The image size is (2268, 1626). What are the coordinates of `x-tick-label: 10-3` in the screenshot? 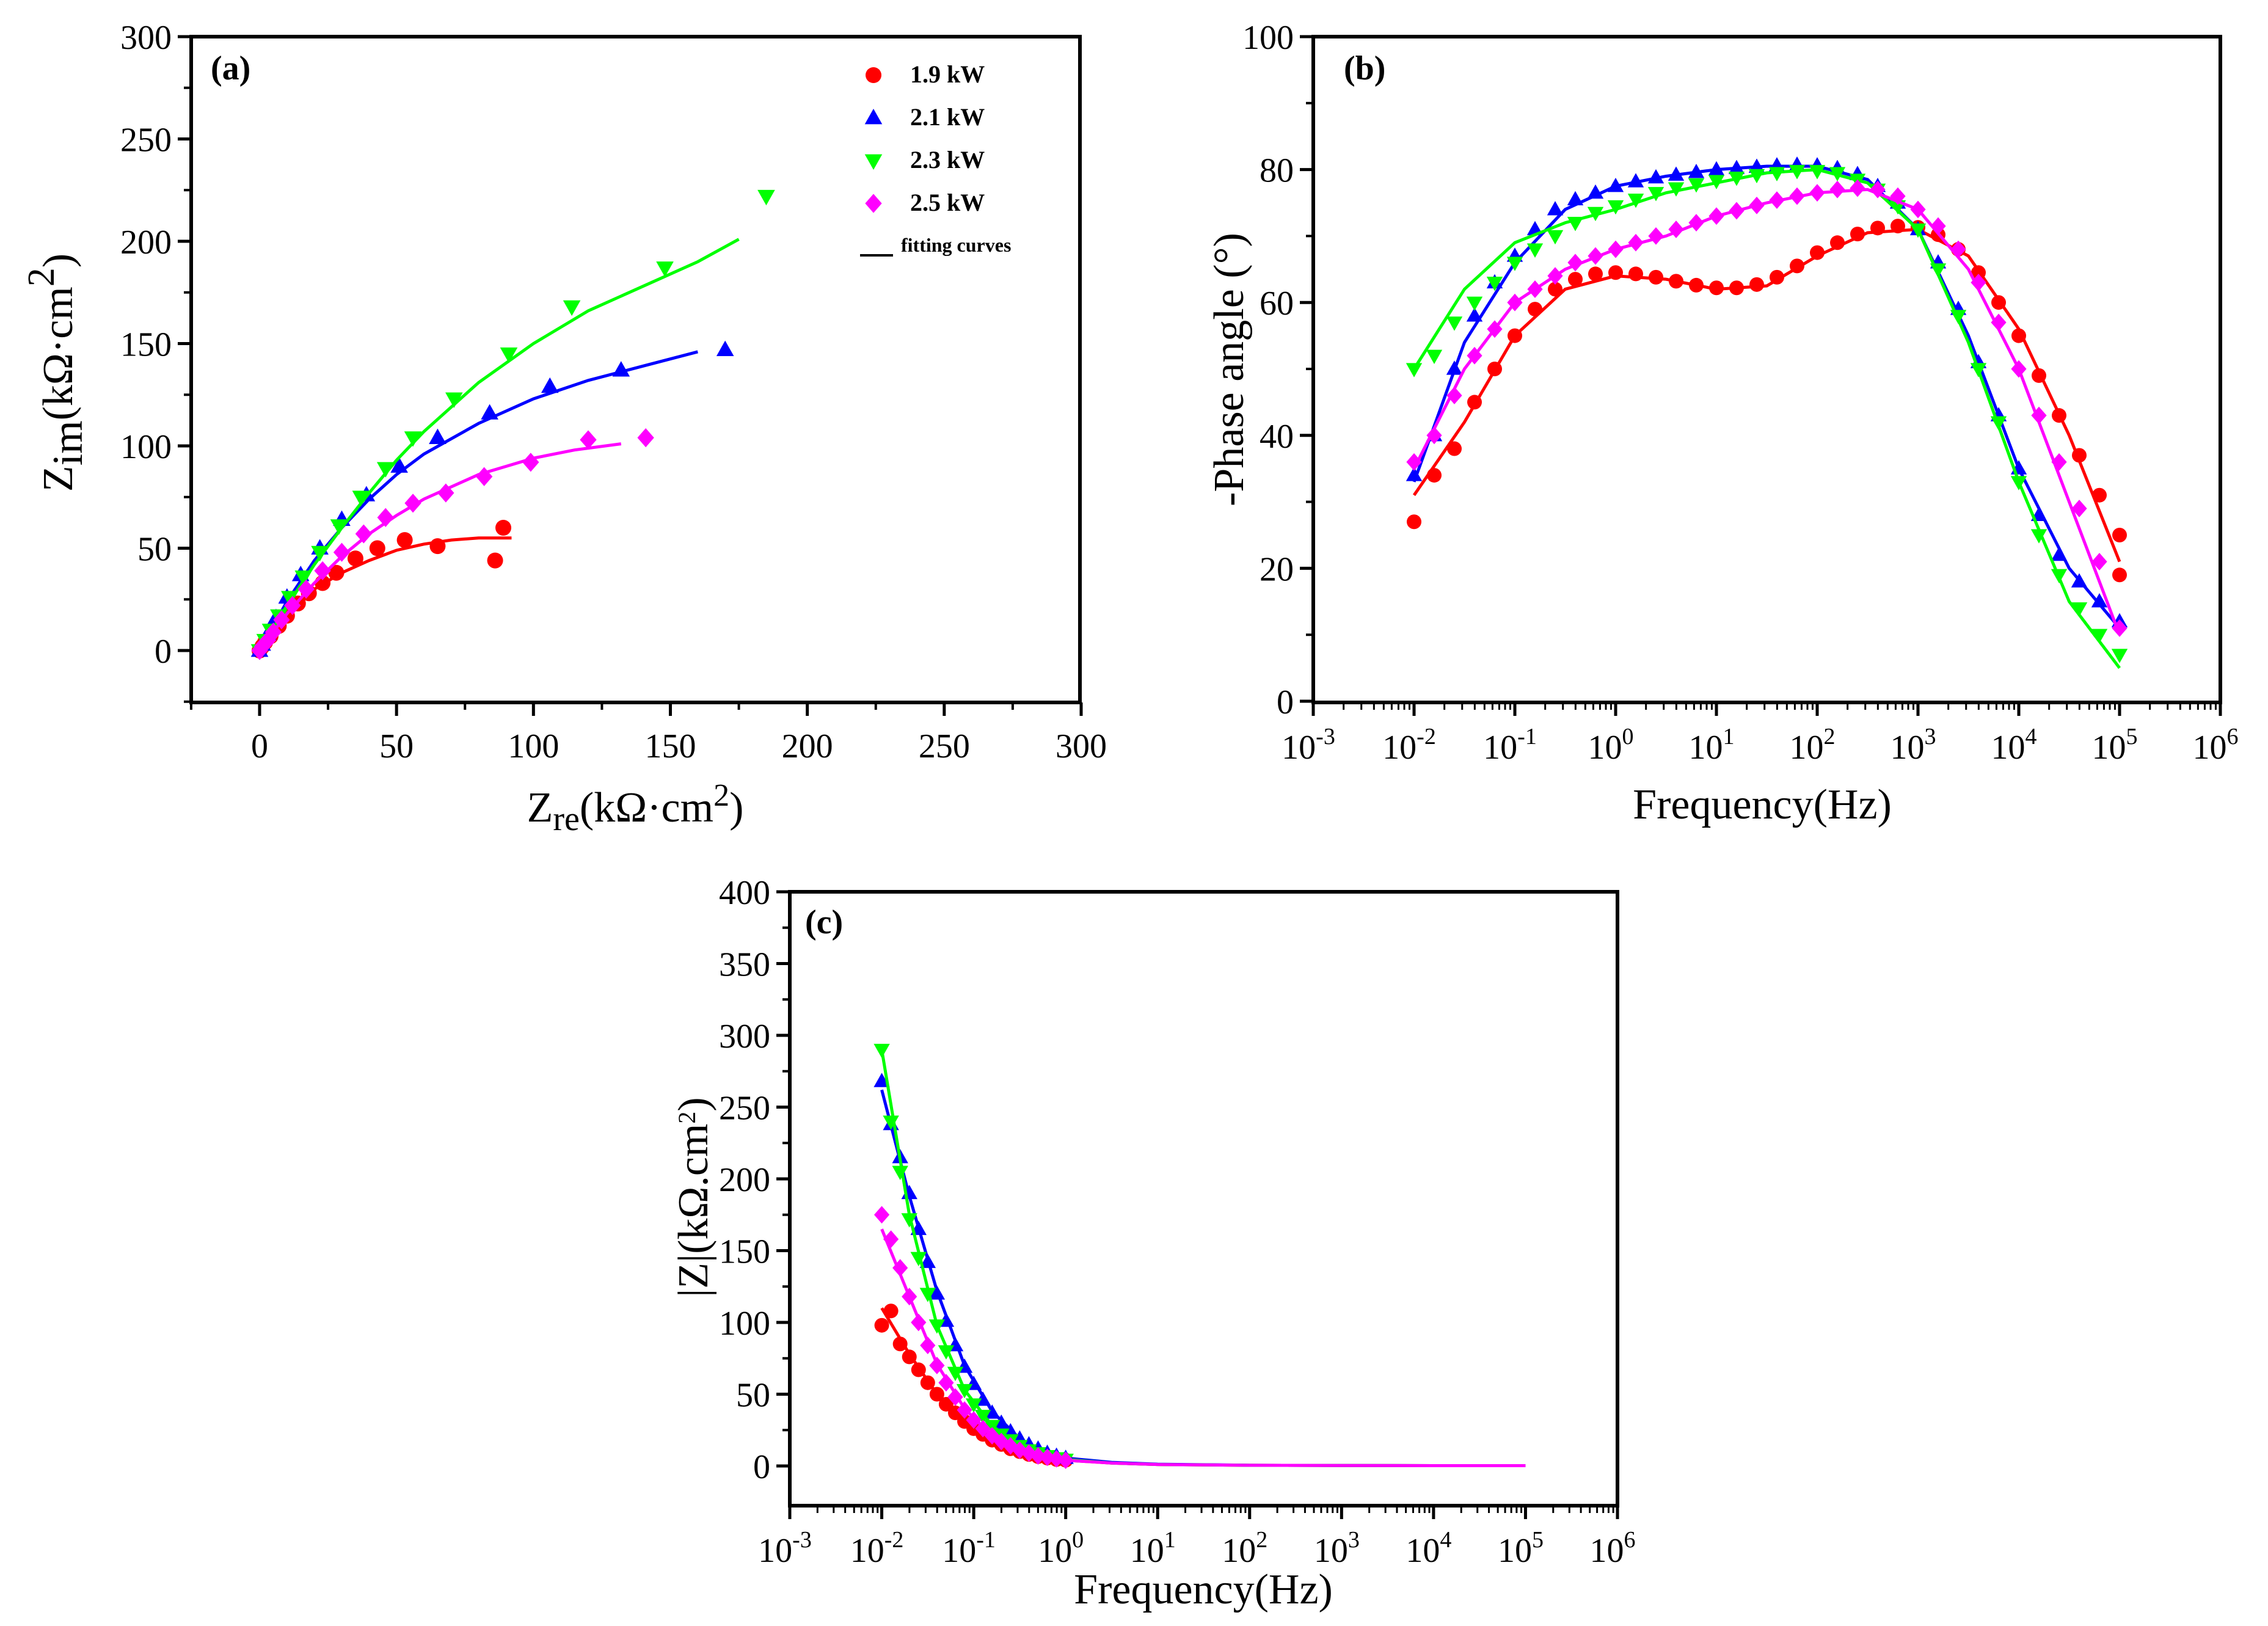 It's located at (1308, 745).